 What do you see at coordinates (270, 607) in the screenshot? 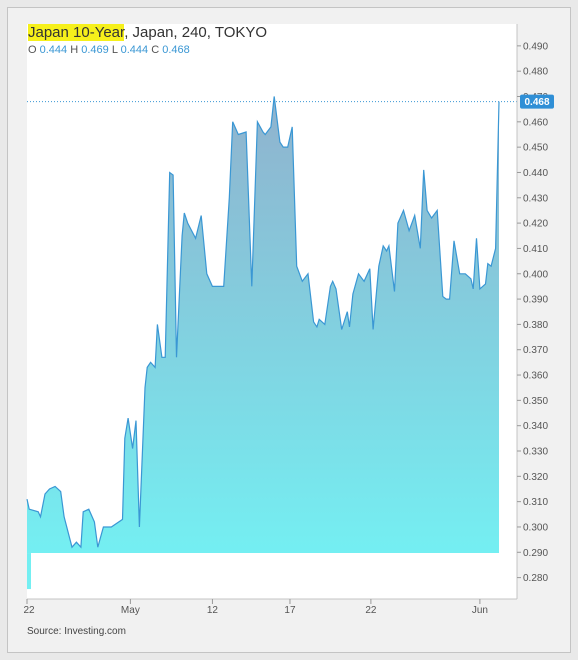
I see `x-axis: 22 May 12 17 22 Jun` at bounding box center [270, 607].